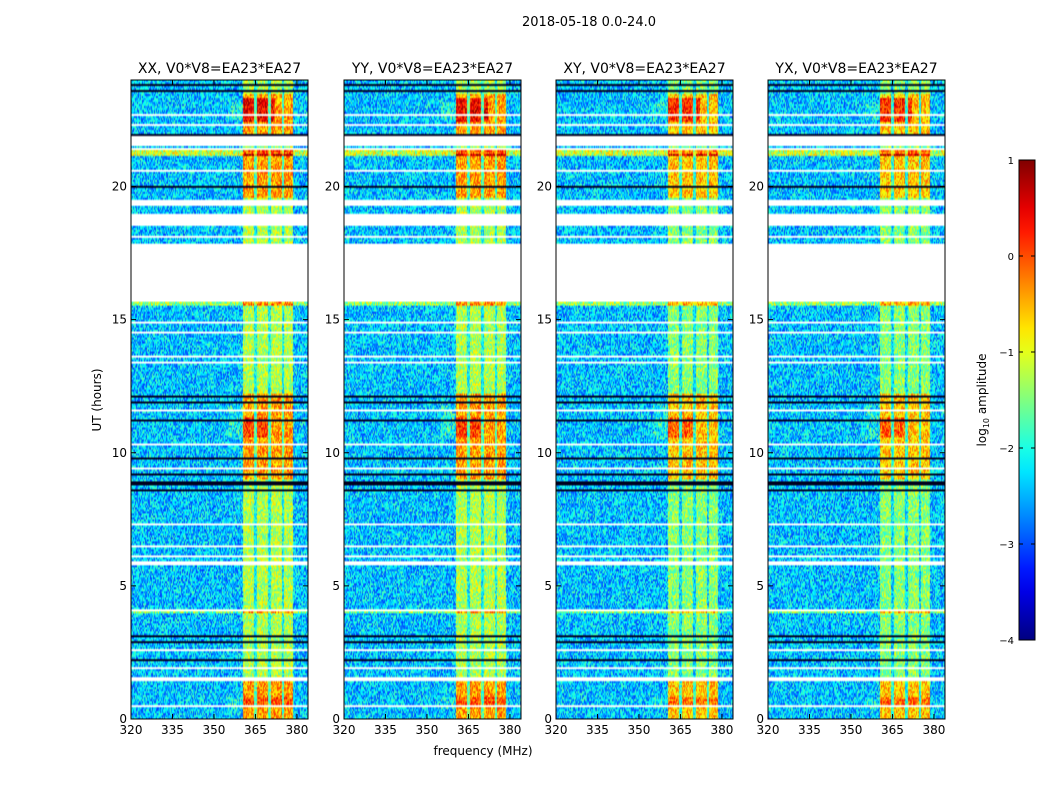  I want to click on colorbar-tick-label: −3, so click(1006, 545).